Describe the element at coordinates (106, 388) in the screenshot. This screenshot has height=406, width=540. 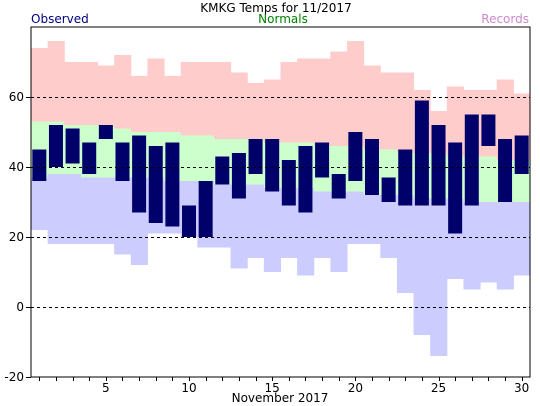
I see `x-tick-label: 5` at that location.